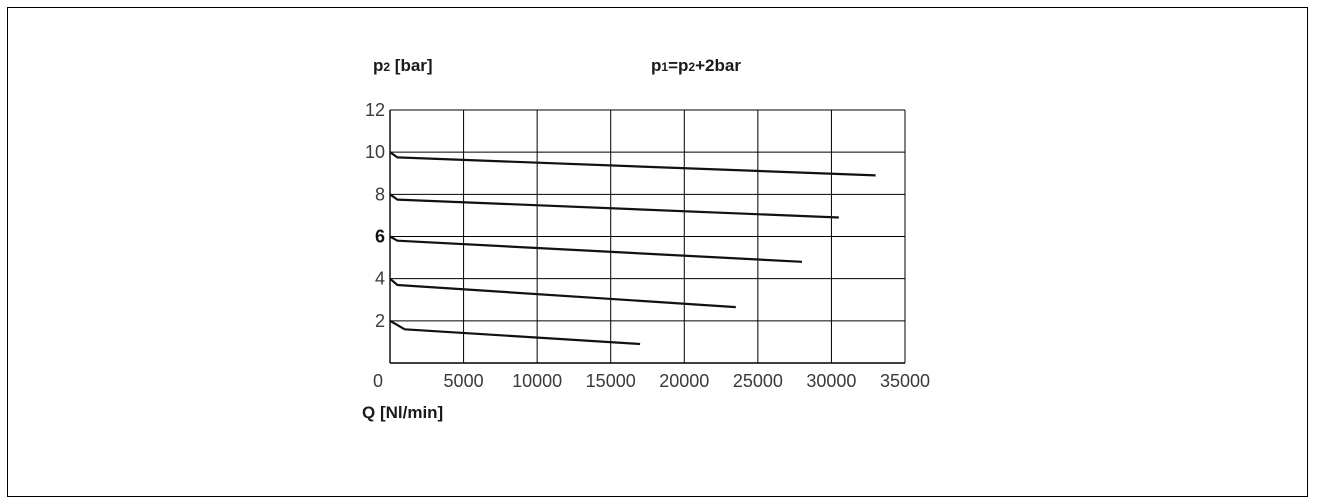 Image resolution: width=1318 pixels, height=497 pixels. I want to click on y-axis-title-main: p, so click(378, 65).